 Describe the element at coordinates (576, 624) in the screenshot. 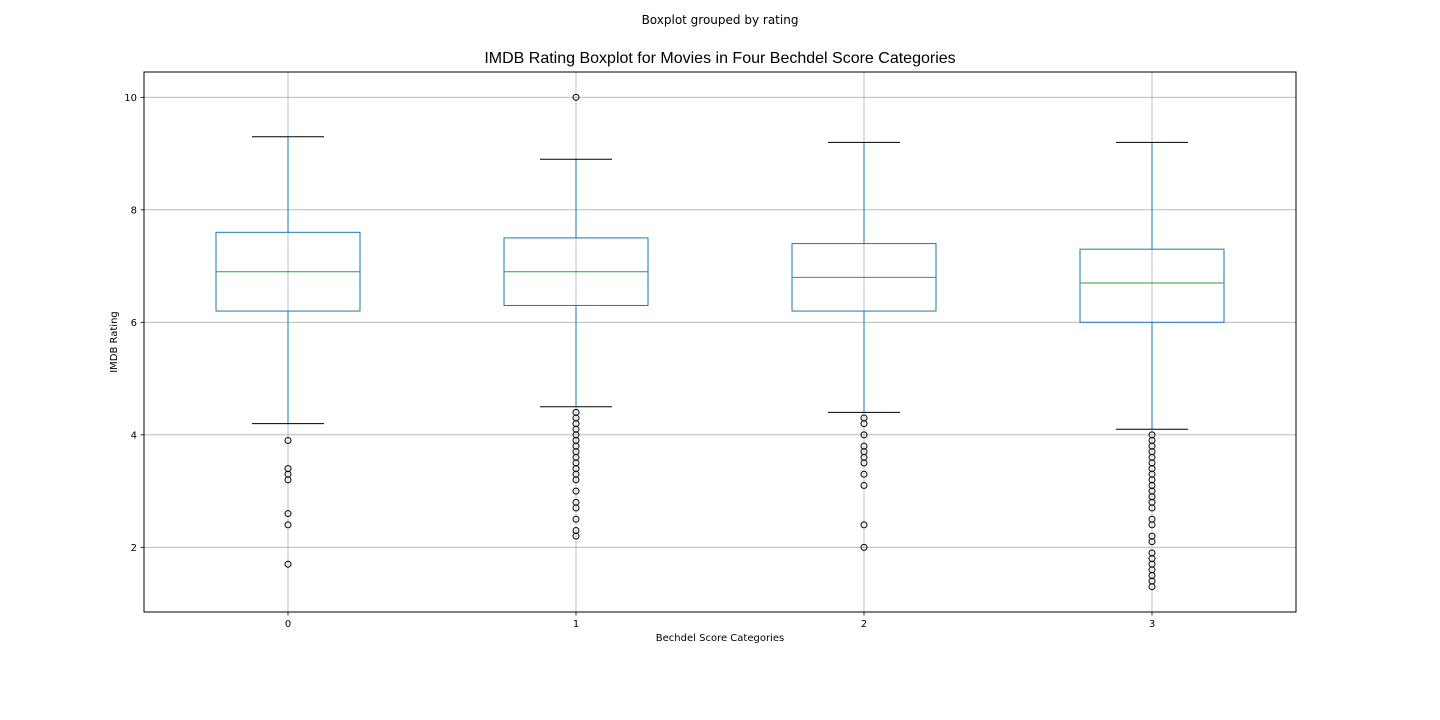

I see `x-tick-label: 1` at that location.